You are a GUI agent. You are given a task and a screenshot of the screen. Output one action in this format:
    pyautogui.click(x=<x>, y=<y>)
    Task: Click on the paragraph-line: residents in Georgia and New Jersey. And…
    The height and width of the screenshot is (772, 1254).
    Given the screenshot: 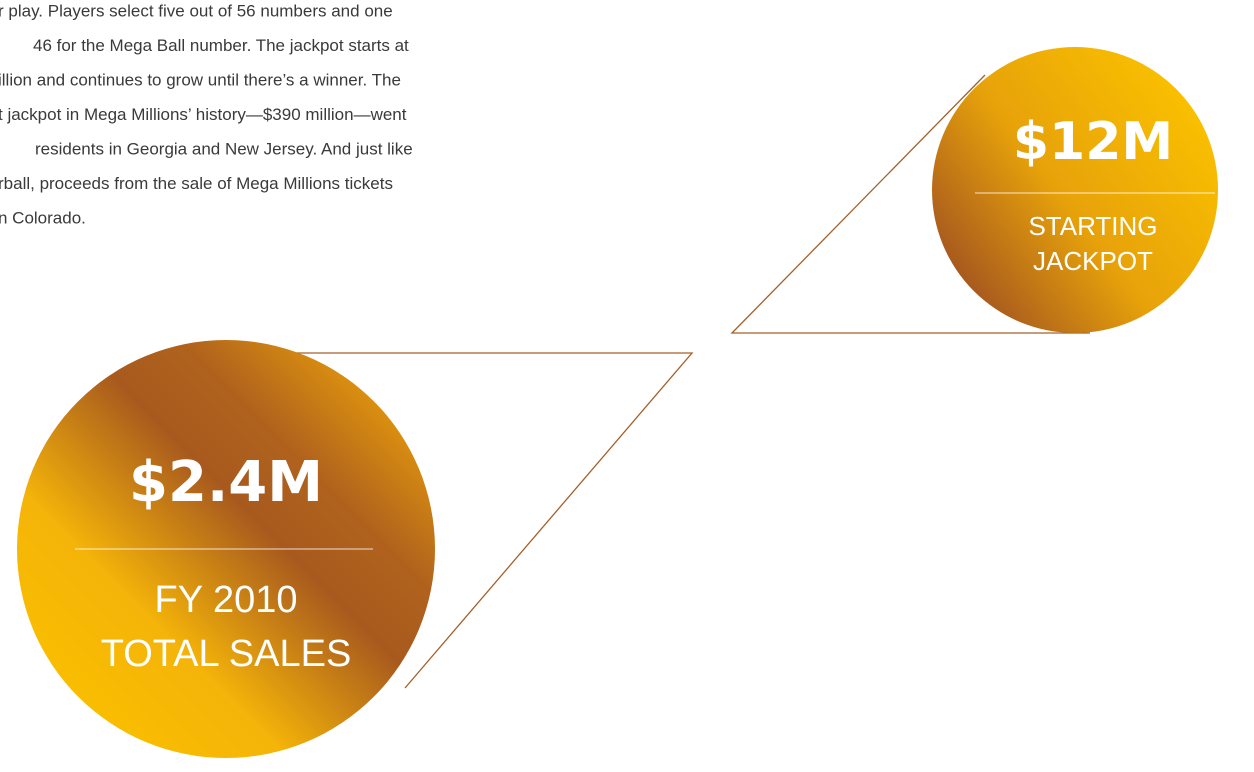 What is the action you would take?
    pyautogui.click(x=224, y=148)
    